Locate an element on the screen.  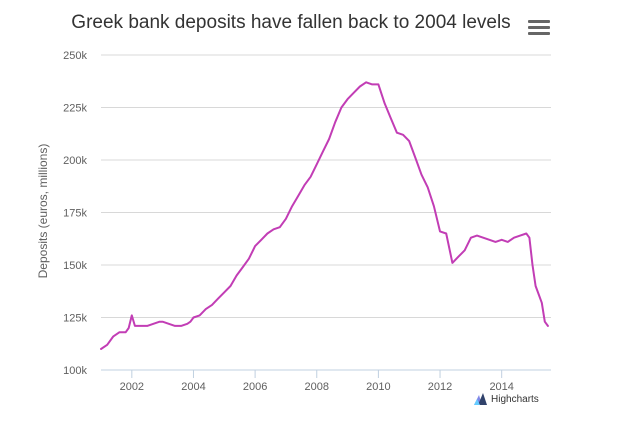
highcharts-logo-icon is located at coordinates (480, 399).